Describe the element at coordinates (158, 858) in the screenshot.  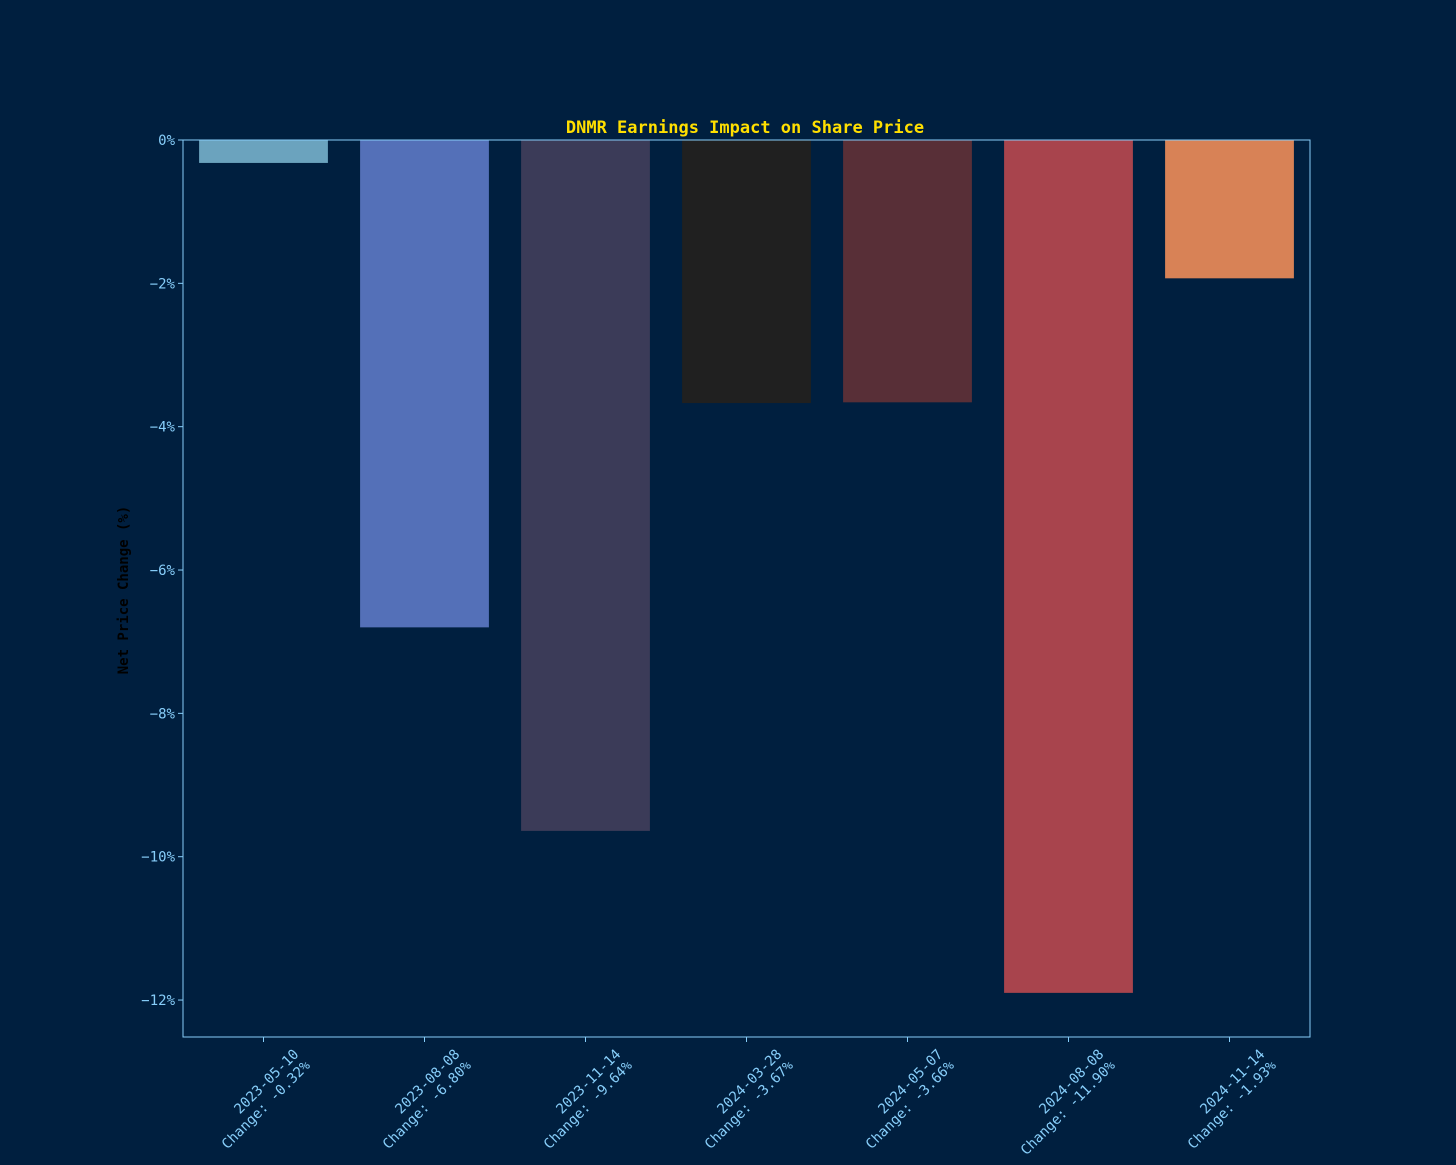
I see `y-tick-label: −10%` at that location.